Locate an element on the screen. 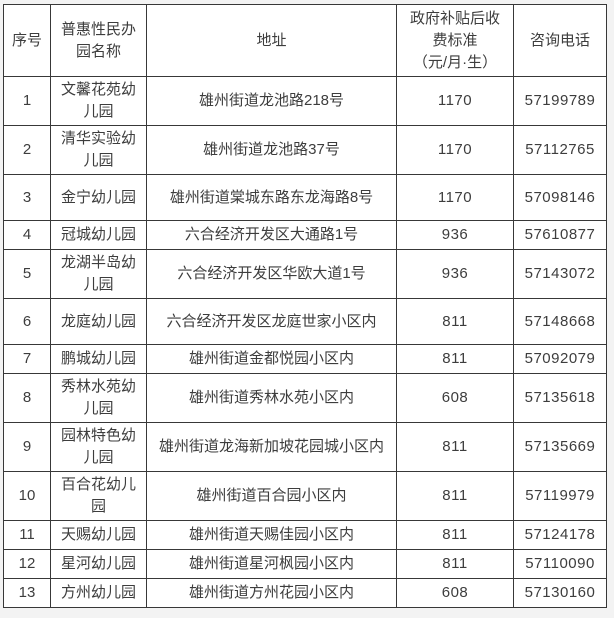 Image resolution: width=614 pixels, height=618 pixels. table-row: 8 秀林水苑幼儿园 雄州街道秀林水苑小区内 608 57135618 is located at coordinates (305, 398).